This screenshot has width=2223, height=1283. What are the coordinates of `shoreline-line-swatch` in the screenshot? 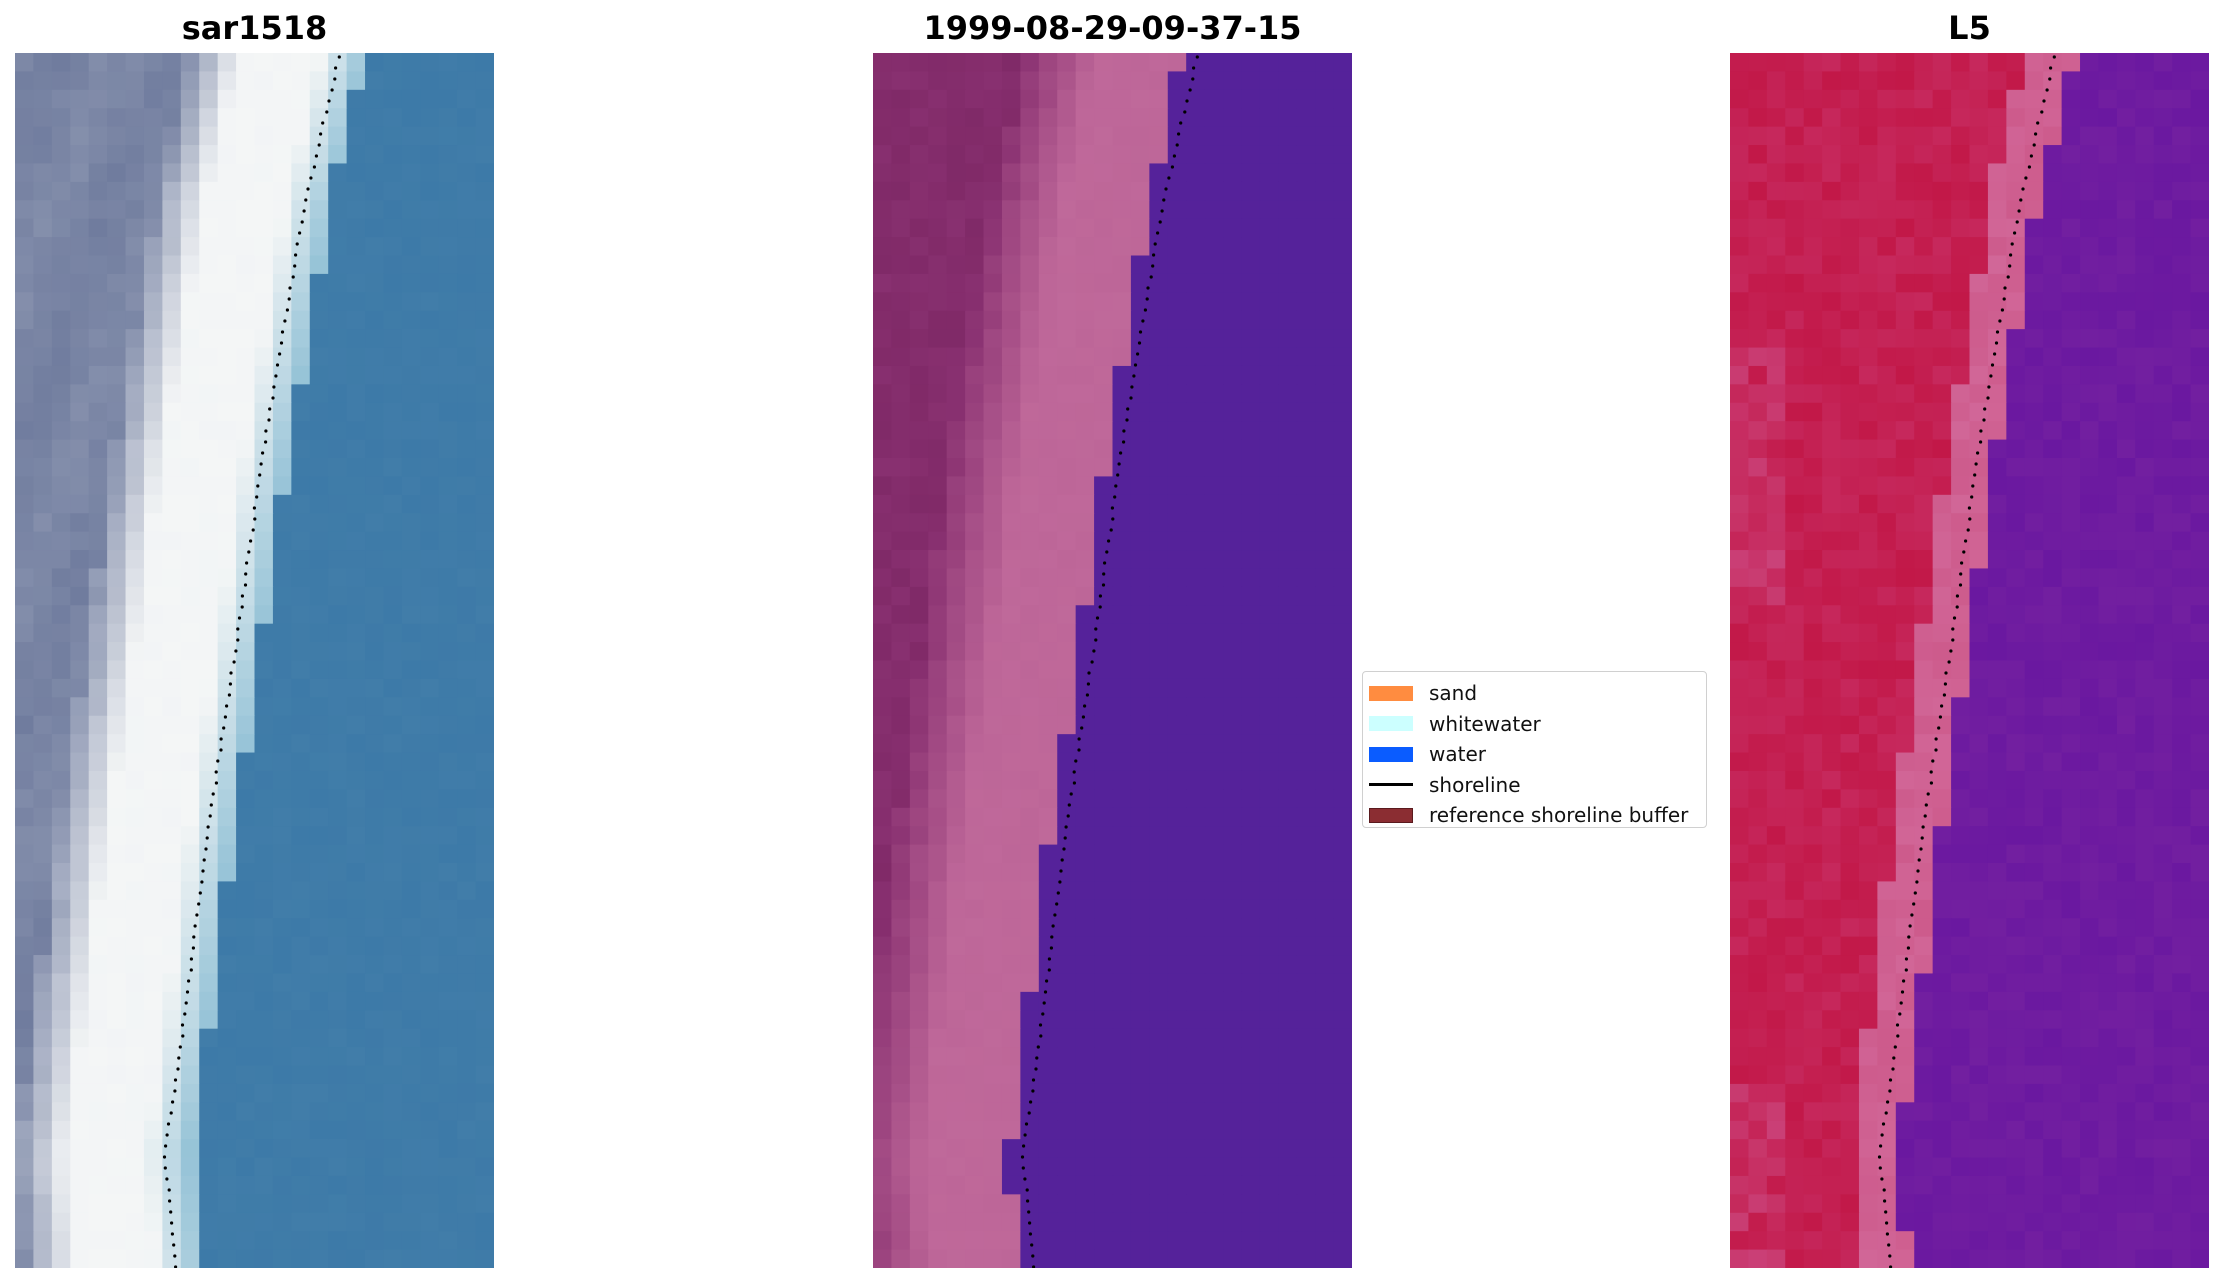 It's located at (1391, 785).